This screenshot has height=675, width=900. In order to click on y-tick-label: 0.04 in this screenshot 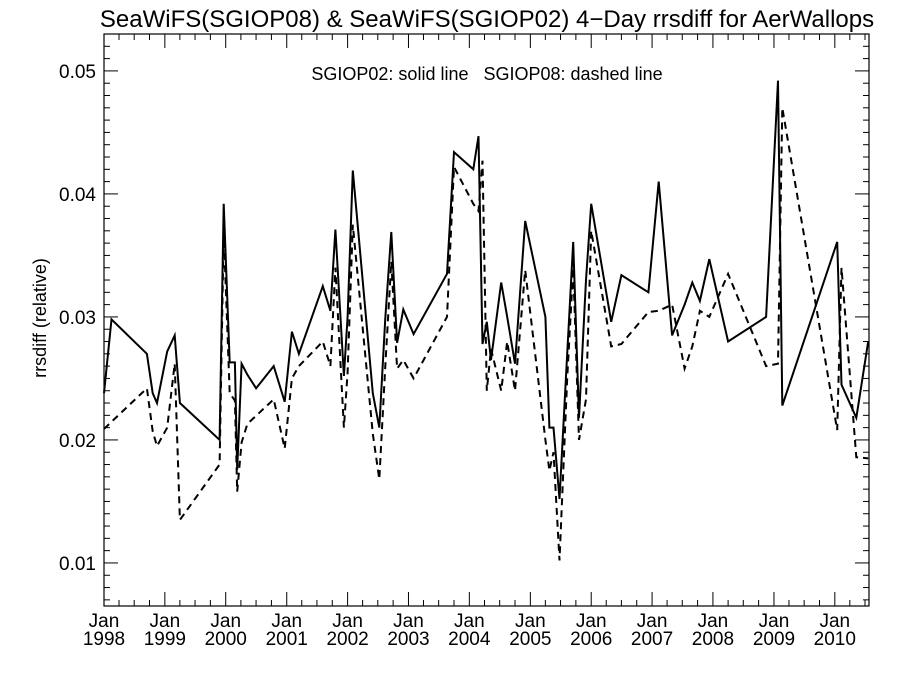, I will do `click(77, 195)`.